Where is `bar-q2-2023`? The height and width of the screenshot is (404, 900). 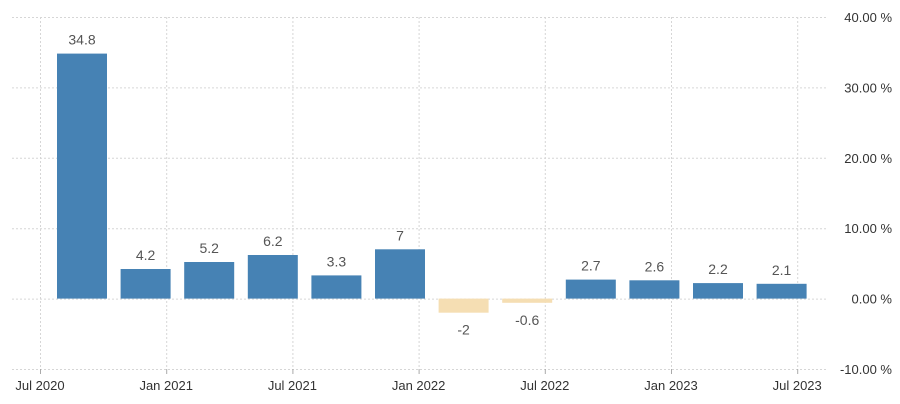
bar-q2-2023 is located at coordinates (781, 291).